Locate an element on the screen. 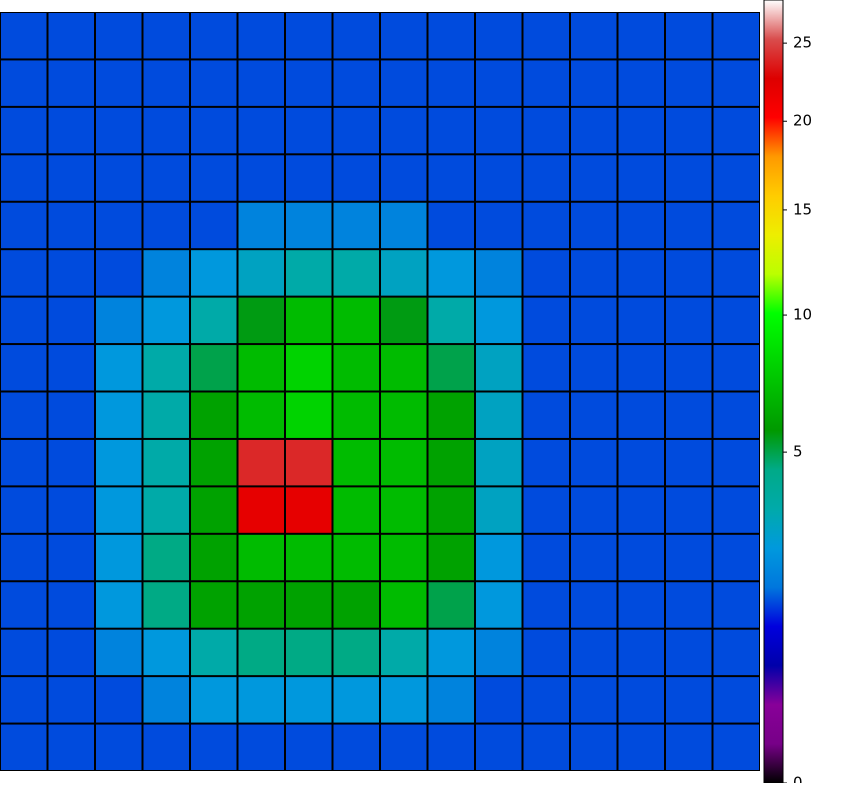 The height and width of the screenshot is (787, 868). colorbar is located at coordinates (773, 392).